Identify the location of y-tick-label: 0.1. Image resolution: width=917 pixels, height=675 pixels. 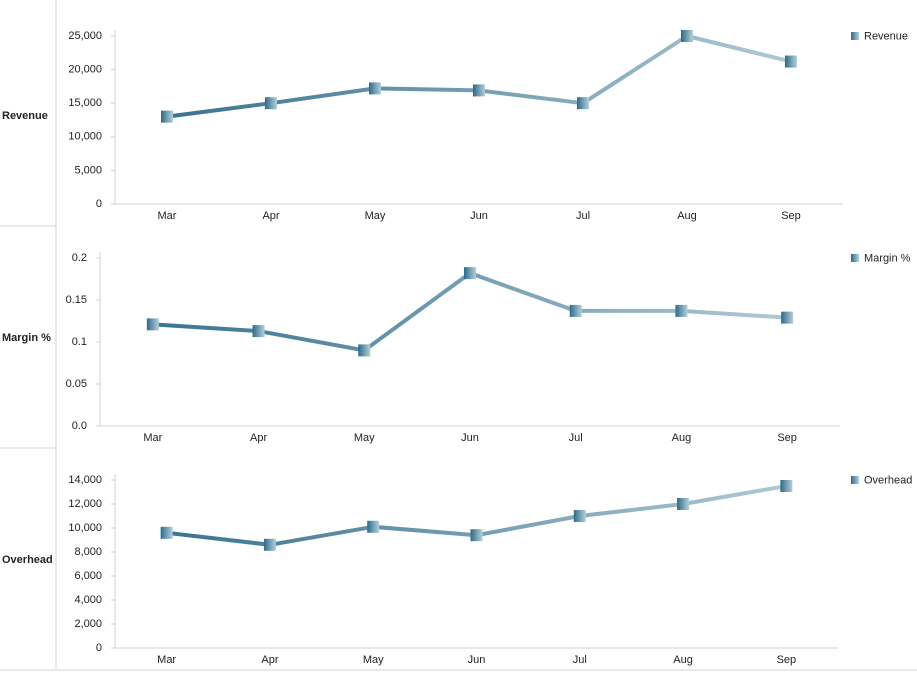
(79, 342).